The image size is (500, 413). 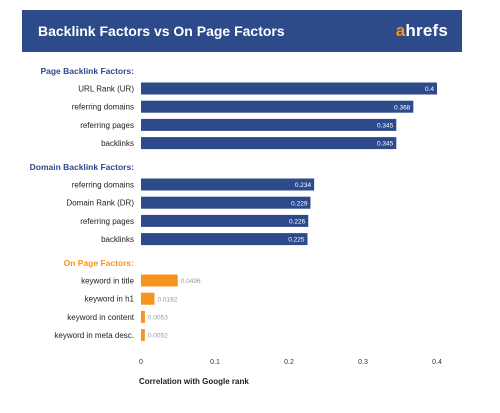 I want to click on category-label: URL Rank (UR), so click(x=106, y=89).